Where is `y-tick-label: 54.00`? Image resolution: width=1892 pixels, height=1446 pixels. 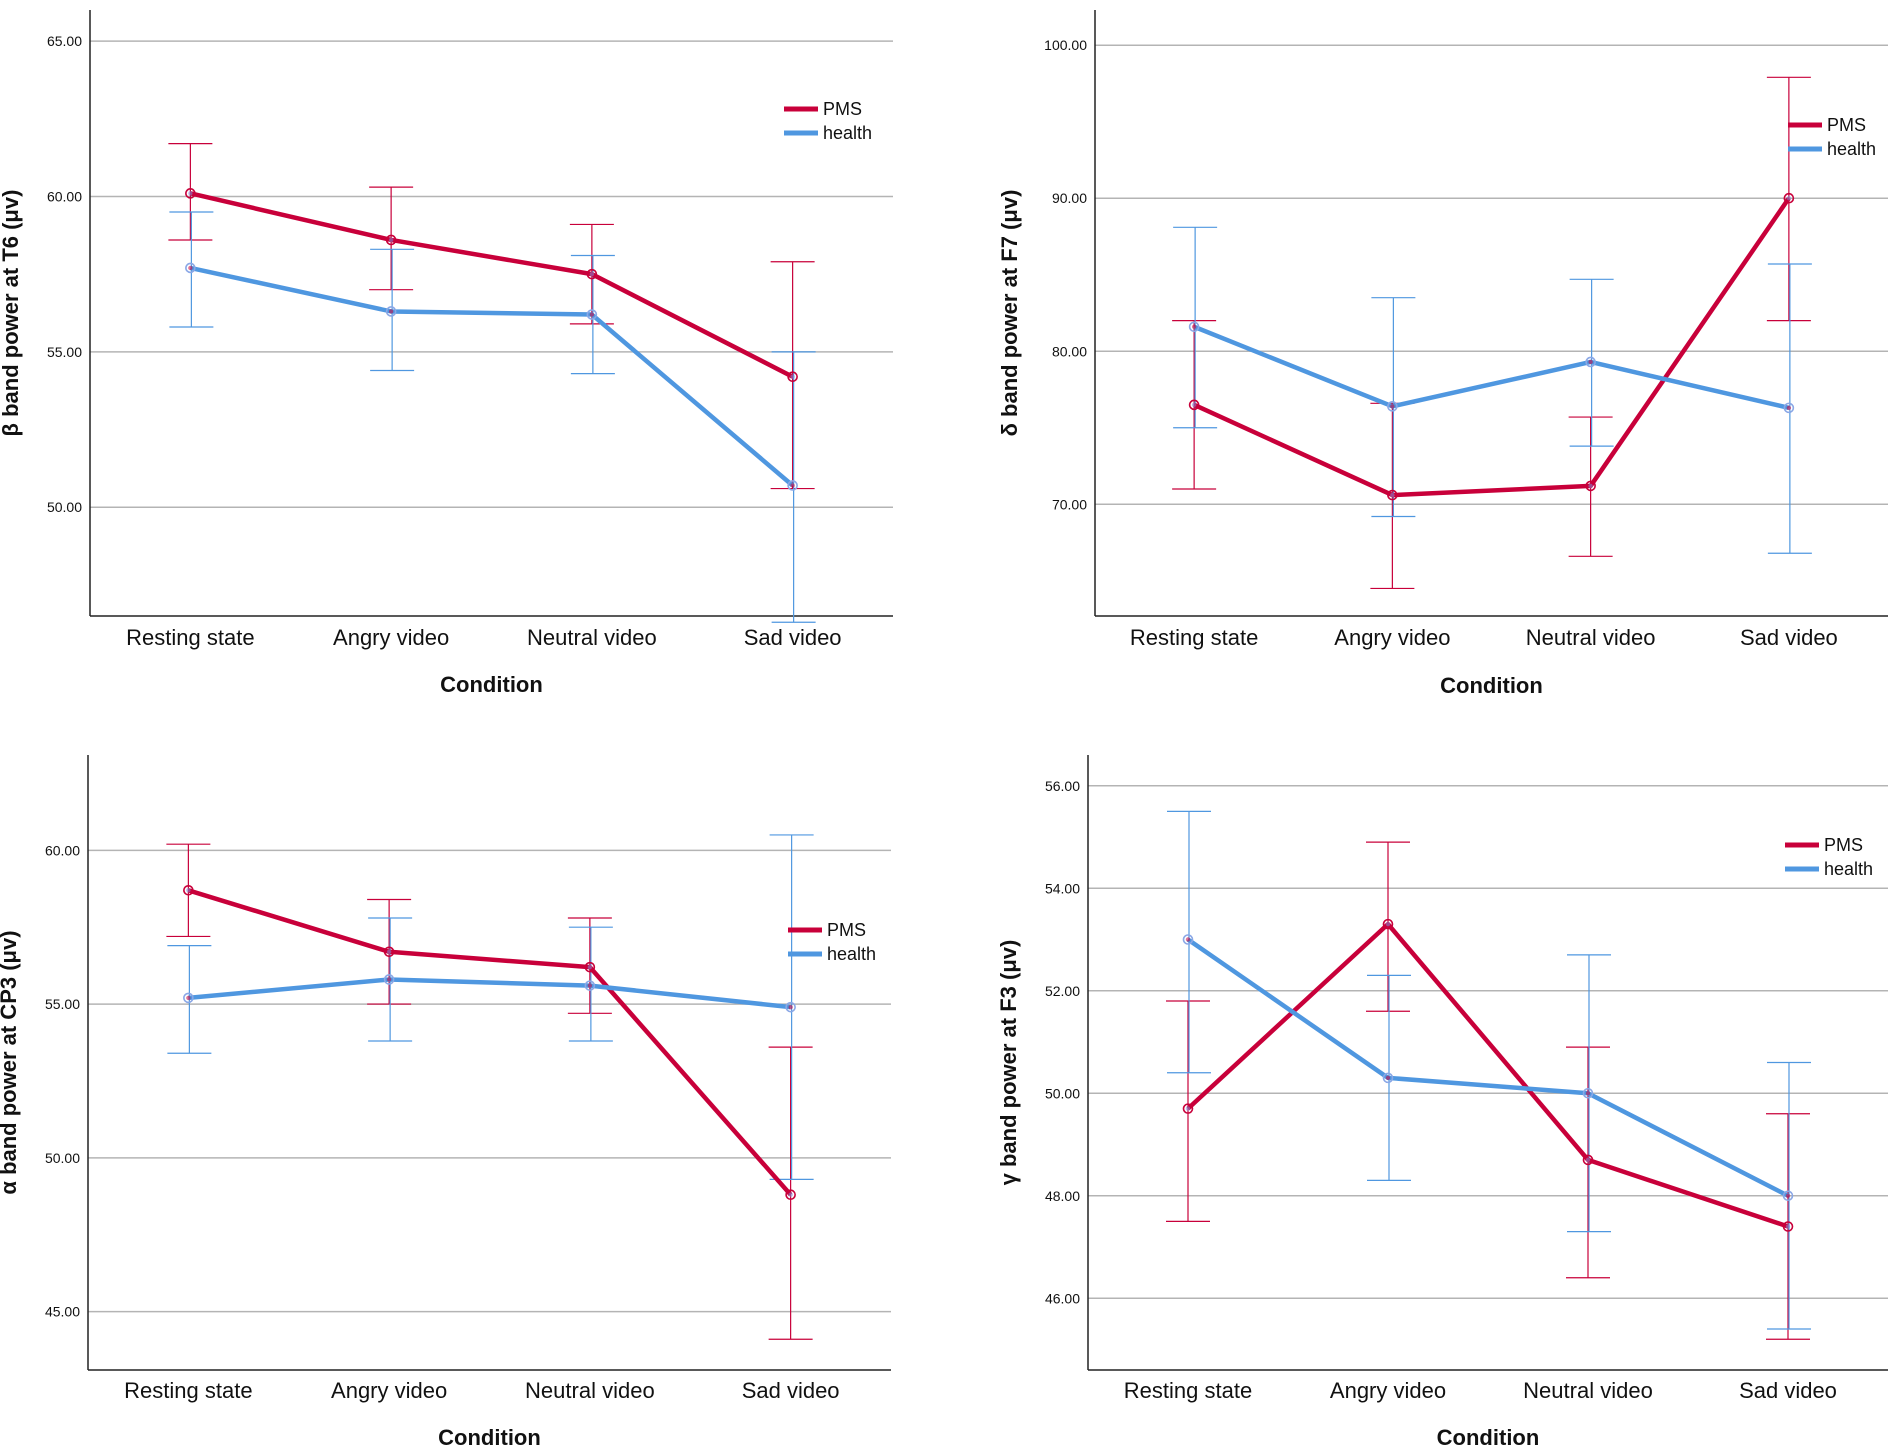
y-tick-label: 54.00 is located at coordinates (1062, 888).